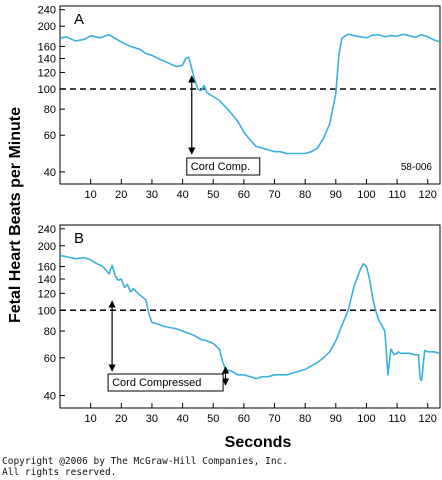 The image size is (442, 480). What do you see at coordinates (258, 442) in the screenshot?
I see `x-axis-label: Seconds` at bounding box center [258, 442].